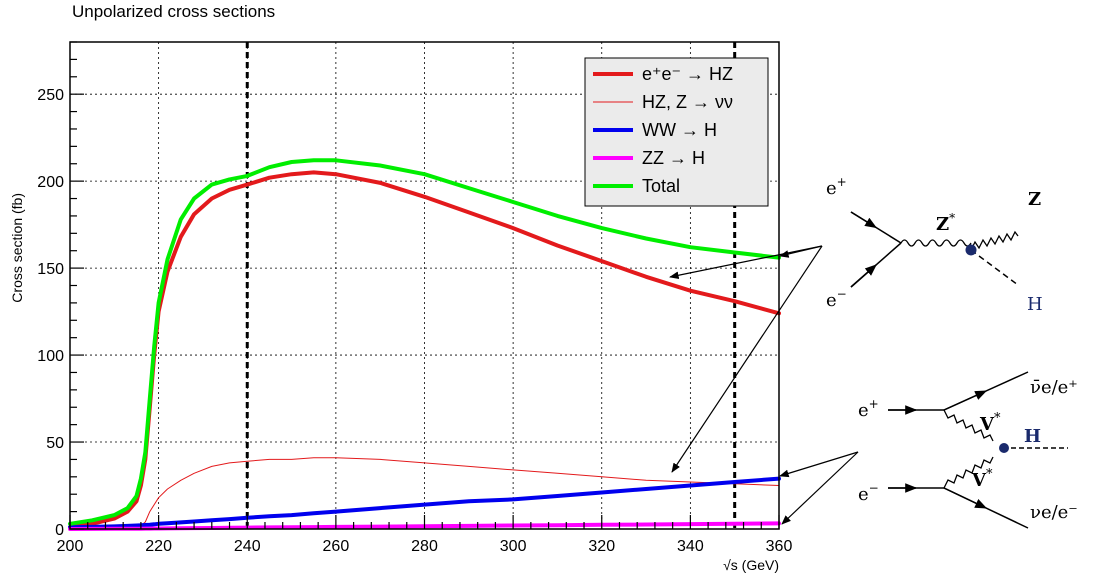 The height and width of the screenshot is (581, 1094). I want to click on x-tick-label: 360, so click(779, 546).